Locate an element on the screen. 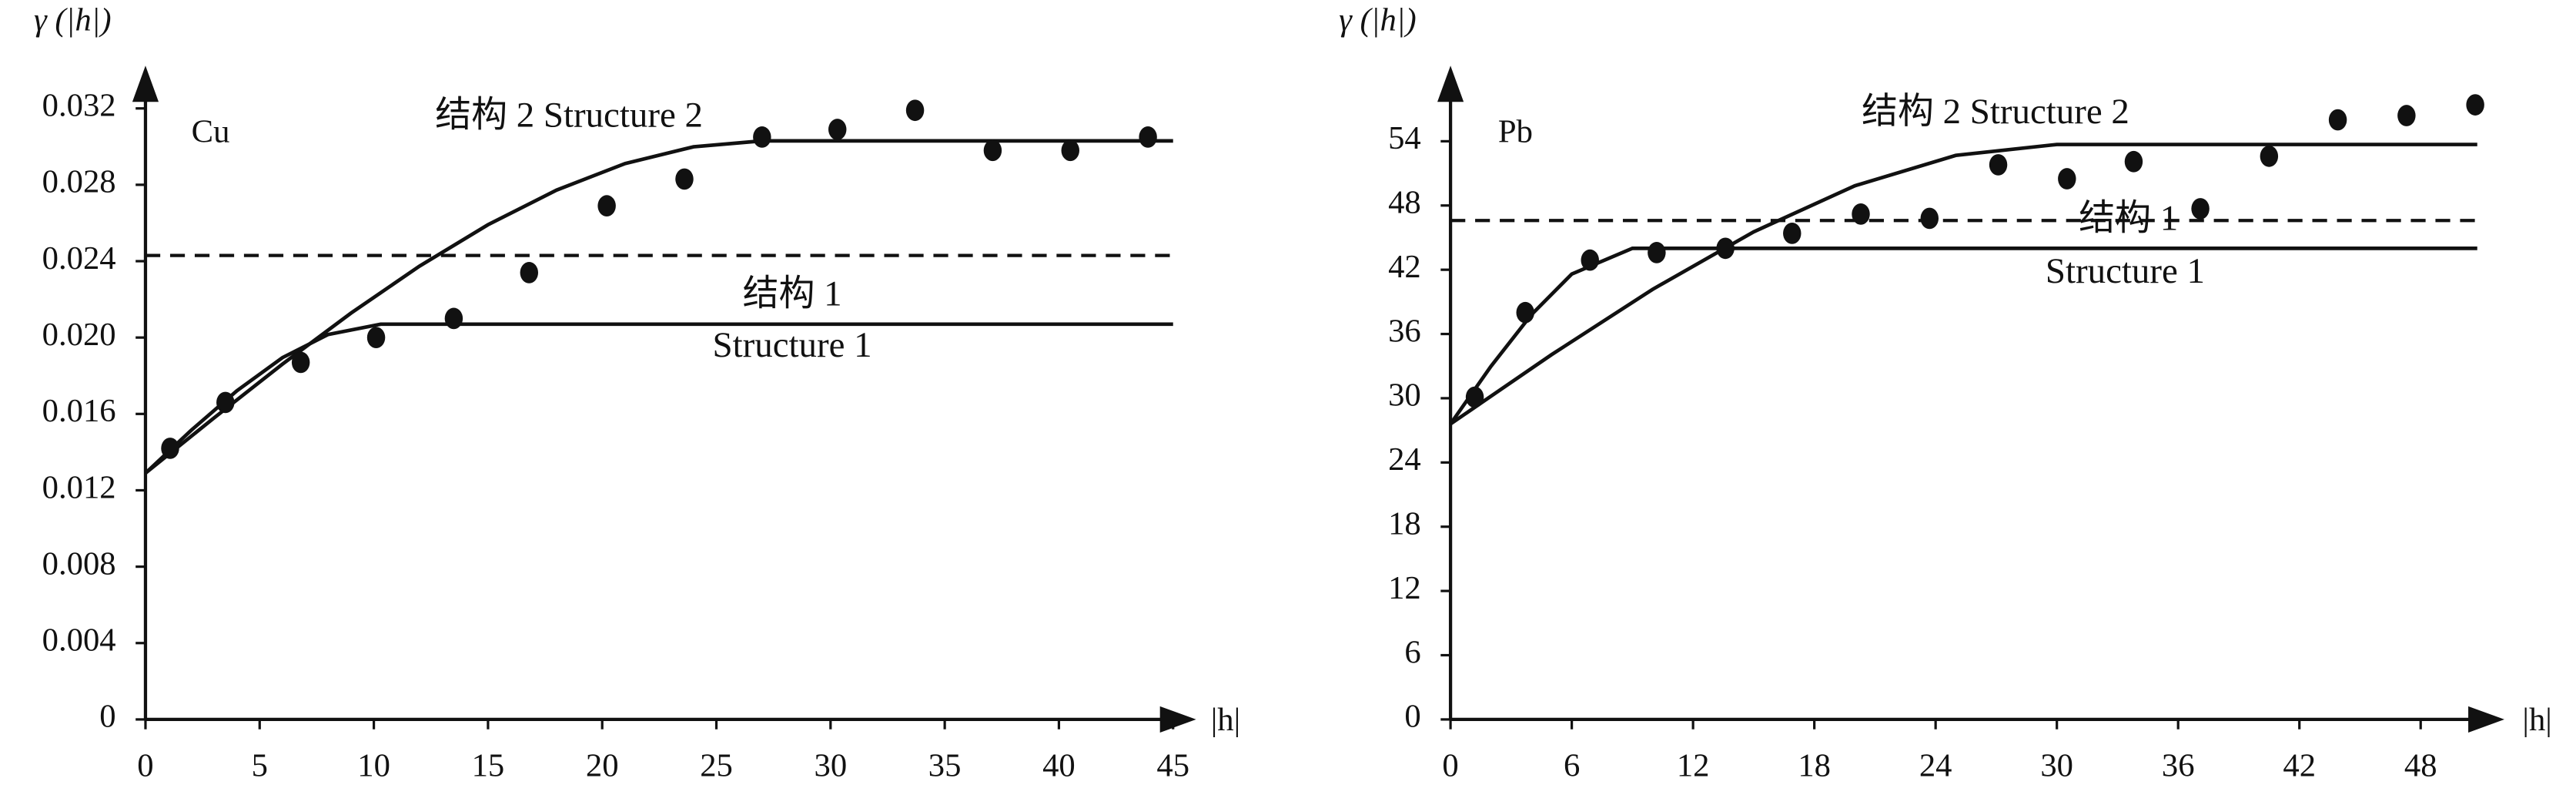  x-tick-label: 36 is located at coordinates (2178, 766).